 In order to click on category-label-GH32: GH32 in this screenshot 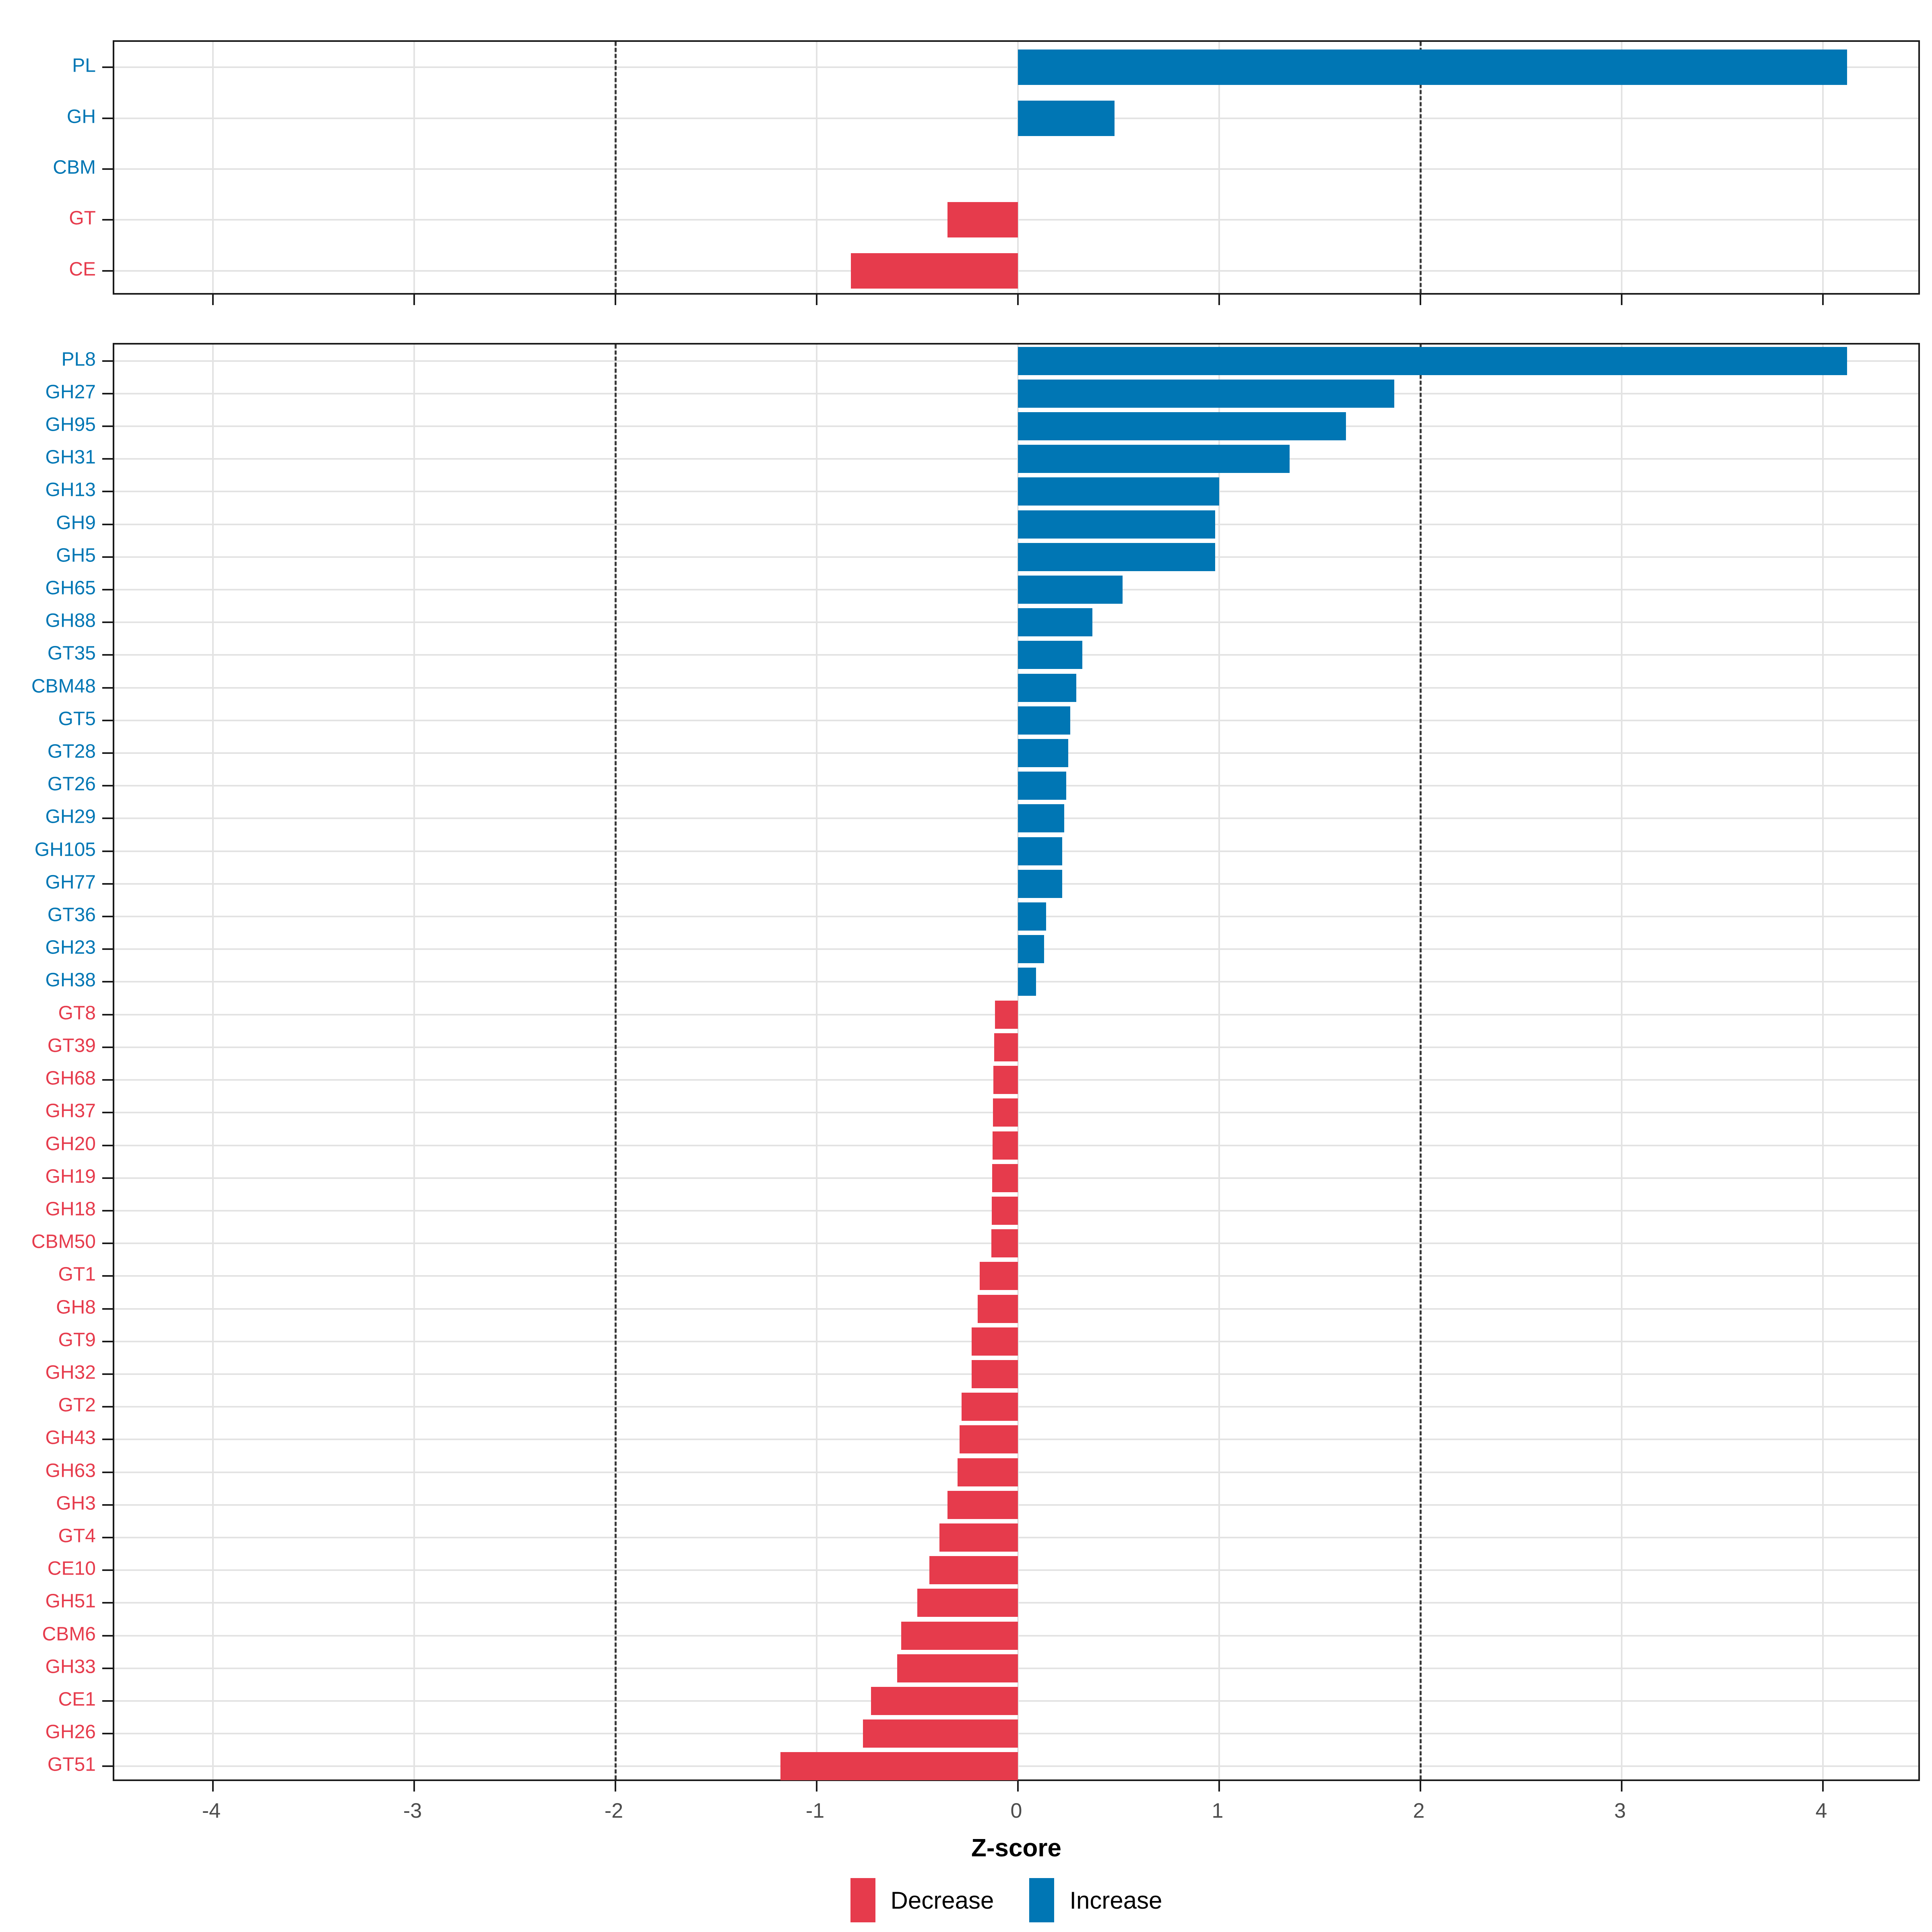, I will do `click(70, 1372)`.